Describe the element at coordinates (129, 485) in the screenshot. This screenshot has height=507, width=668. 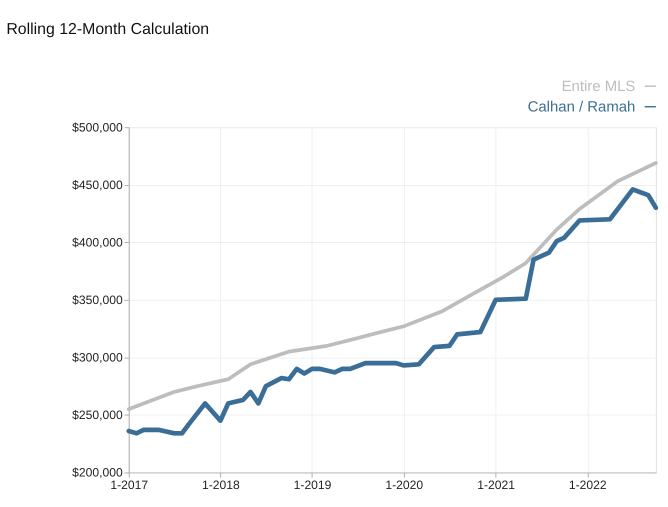
I see `x-tick-label: 1-2017` at that location.